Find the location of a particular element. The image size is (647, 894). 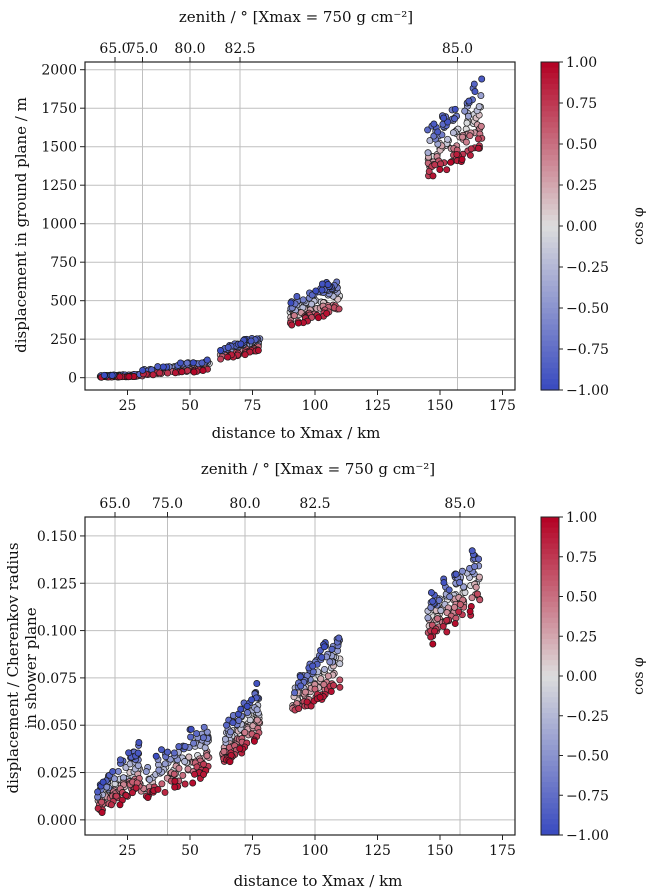

colorbar-tick-label: 1.00 is located at coordinates (581, 518).